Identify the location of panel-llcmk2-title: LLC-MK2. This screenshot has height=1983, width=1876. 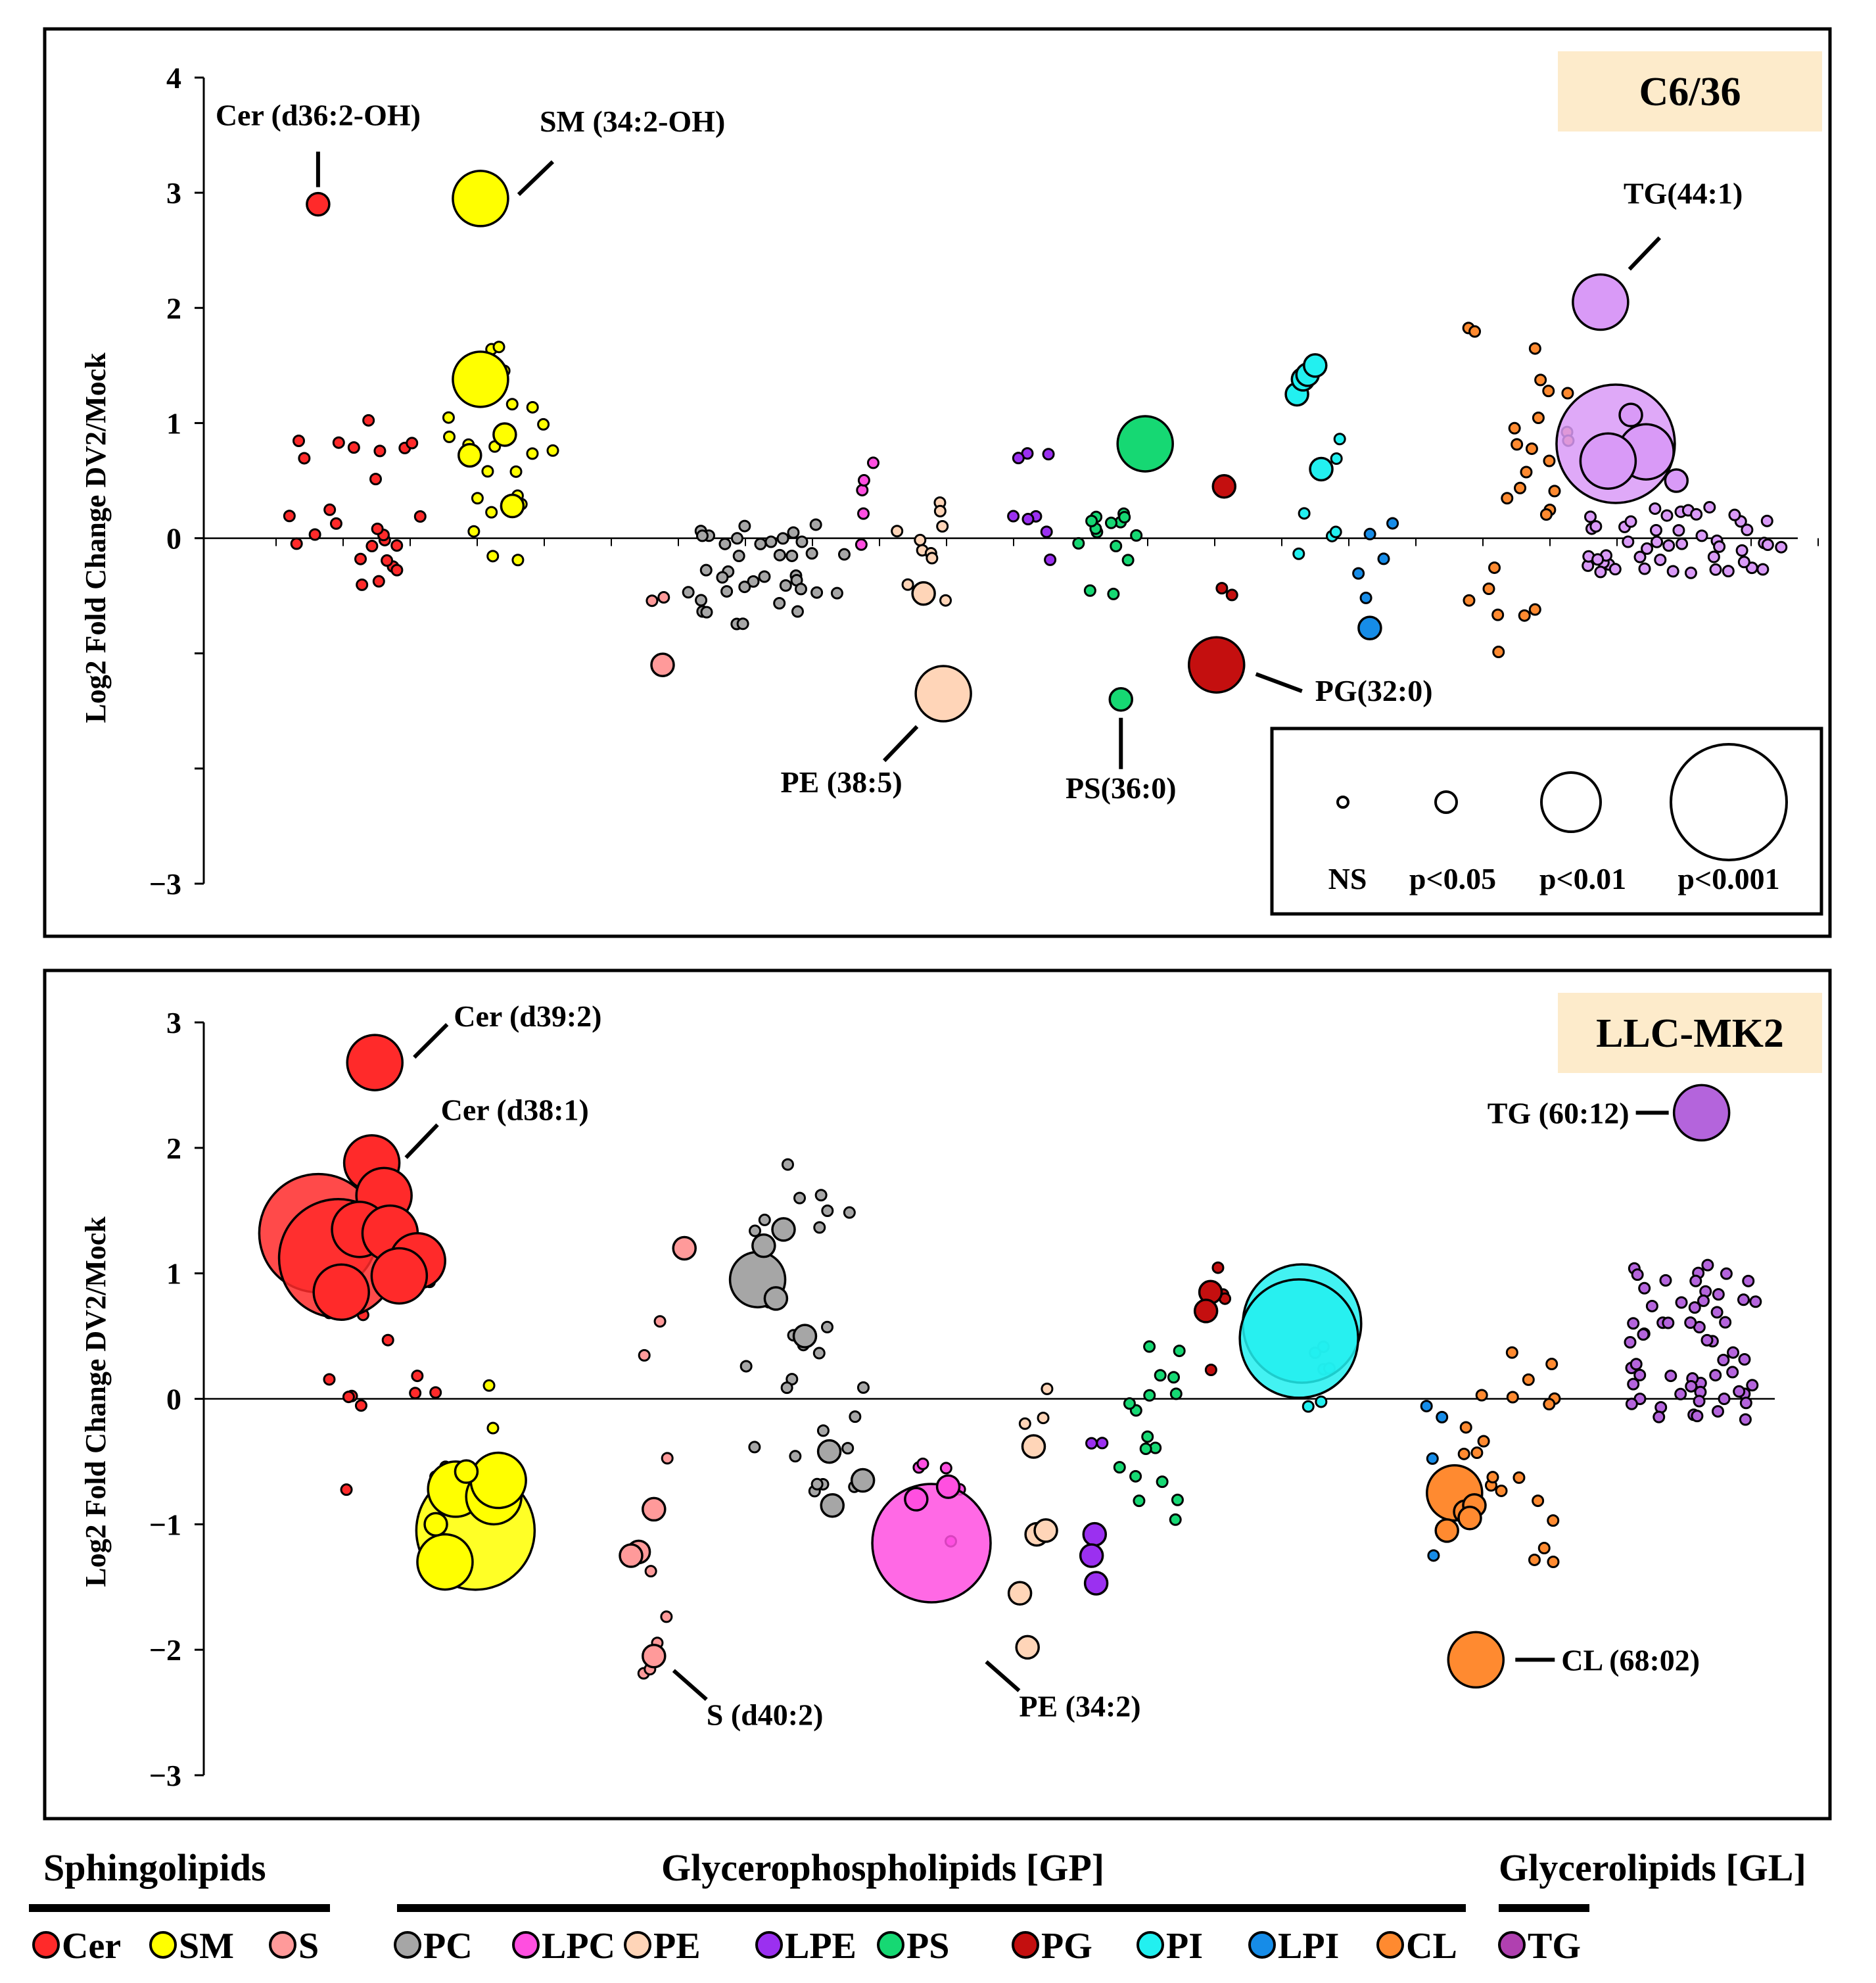
(1690, 1033).